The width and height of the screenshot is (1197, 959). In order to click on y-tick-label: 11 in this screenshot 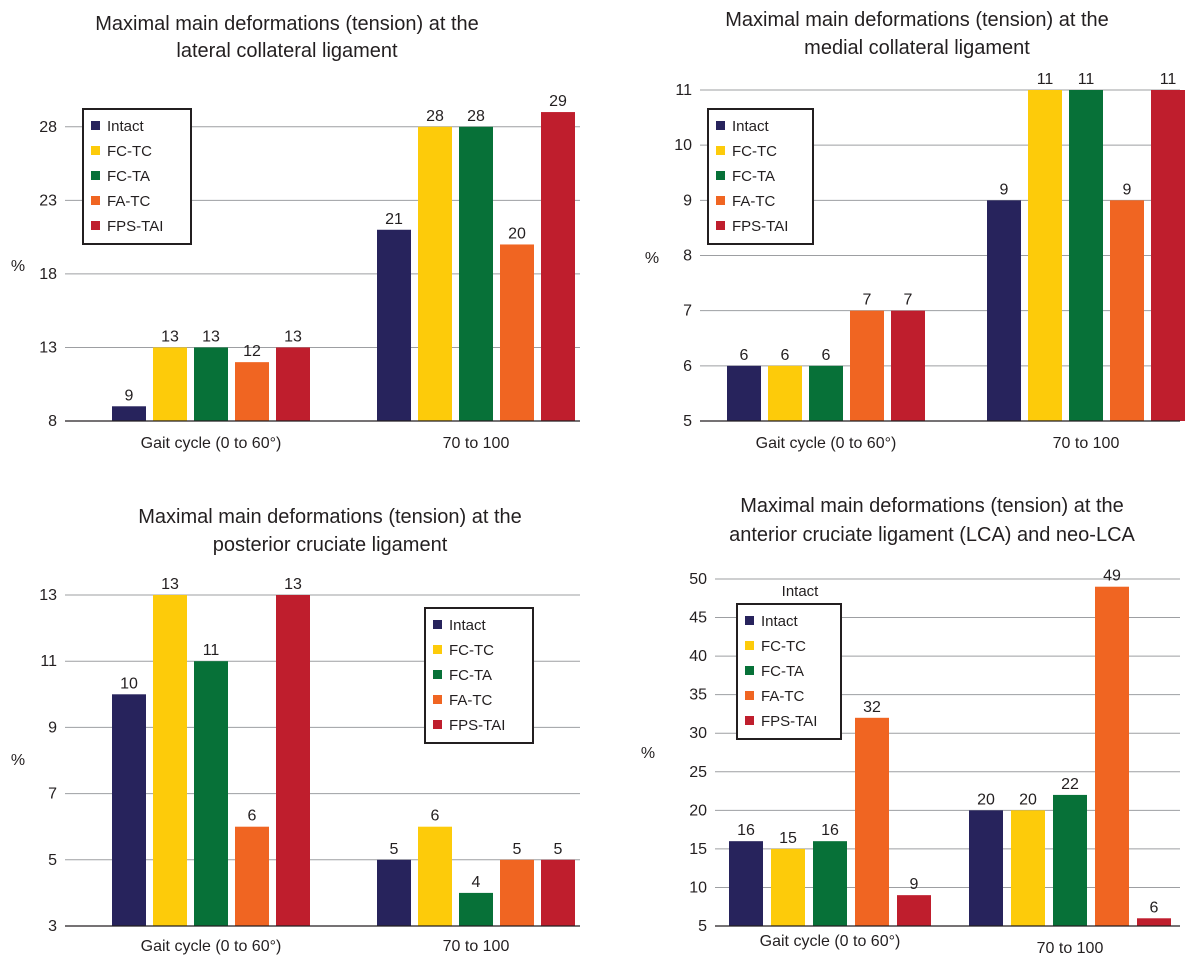, I will do `click(48, 661)`.